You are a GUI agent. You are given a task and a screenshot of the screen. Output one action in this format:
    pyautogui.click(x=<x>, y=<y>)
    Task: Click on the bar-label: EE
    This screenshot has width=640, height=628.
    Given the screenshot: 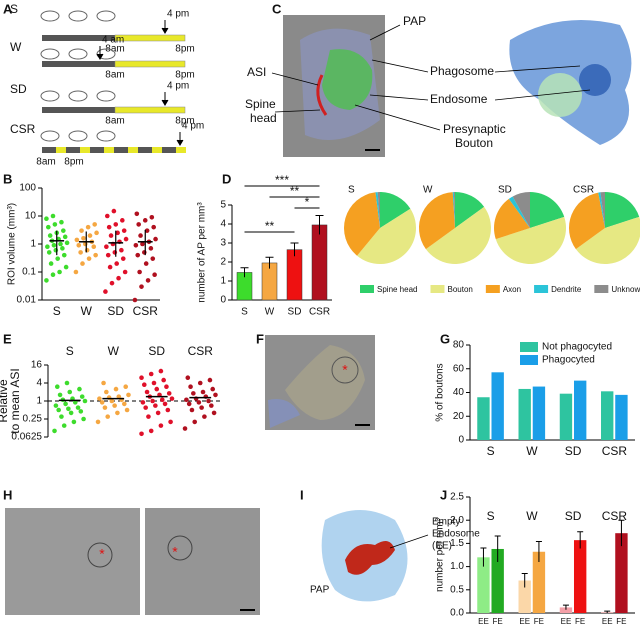 What is the action you would take?
    pyautogui.click(x=483, y=621)
    